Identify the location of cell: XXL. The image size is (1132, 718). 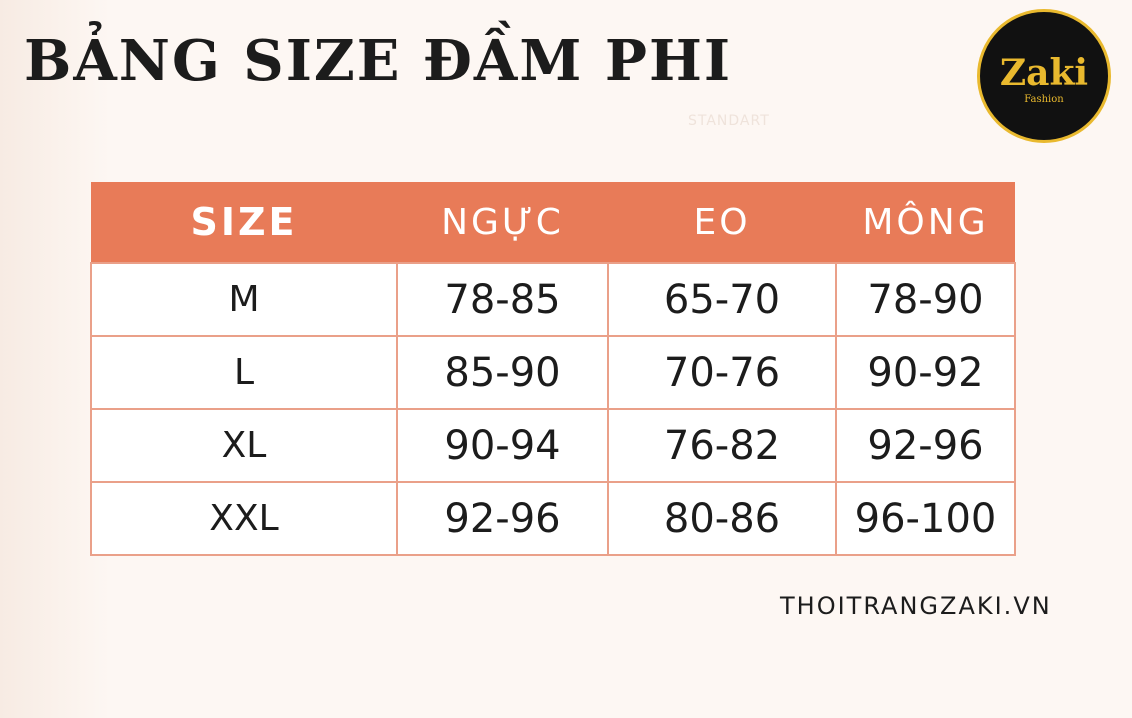
(244, 518).